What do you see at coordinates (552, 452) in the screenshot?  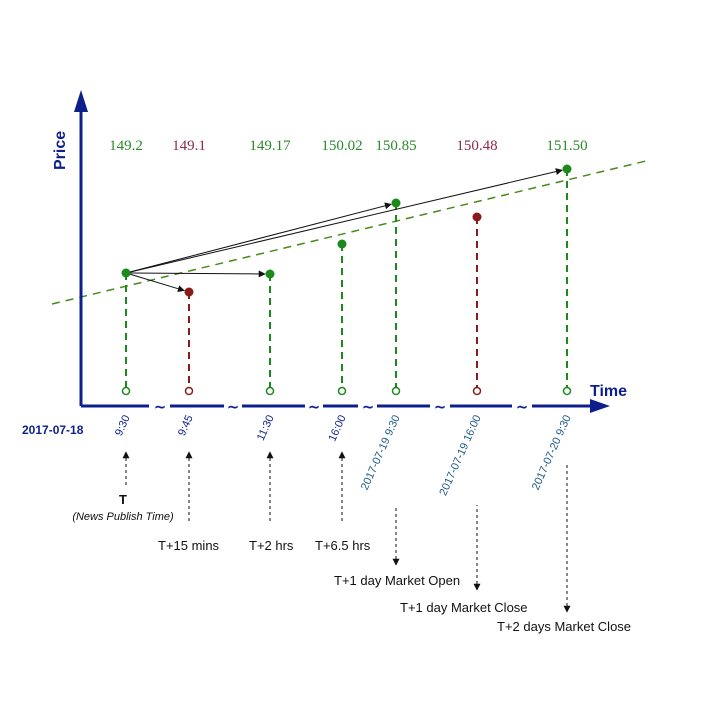 I see `time-tick-label: 2017-07-20 9:30` at bounding box center [552, 452].